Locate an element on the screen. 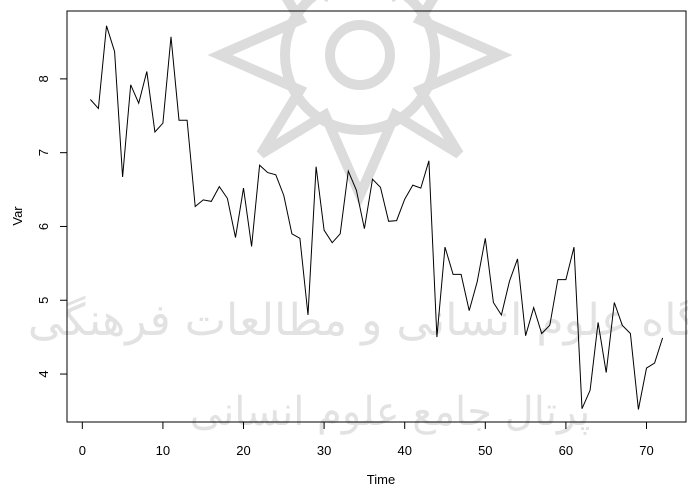 The image size is (688, 487). y-tick-label: 7 is located at coordinates (43, 152).